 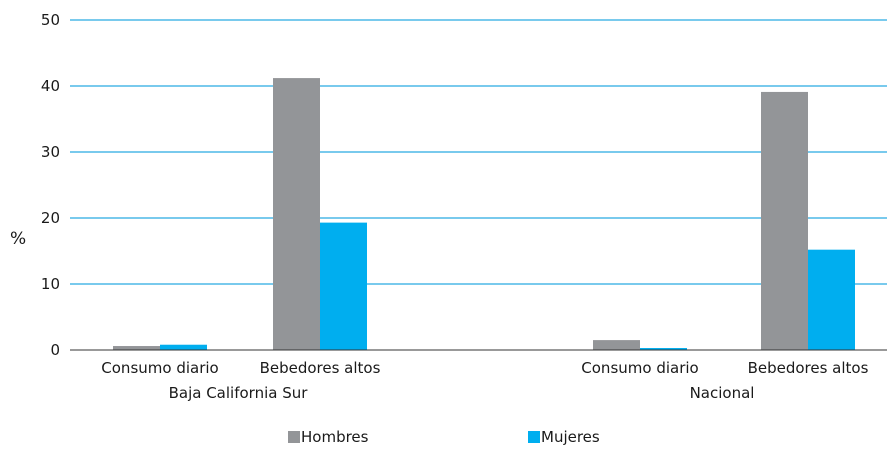 I want to click on legend-label-mujeres: Mujeres, so click(x=570, y=437).